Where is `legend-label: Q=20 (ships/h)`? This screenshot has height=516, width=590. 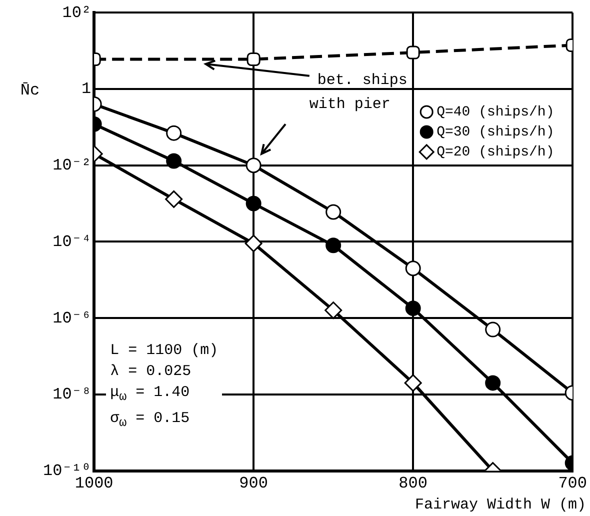 legend-label: Q=20 (ships/h) is located at coordinates (495, 152).